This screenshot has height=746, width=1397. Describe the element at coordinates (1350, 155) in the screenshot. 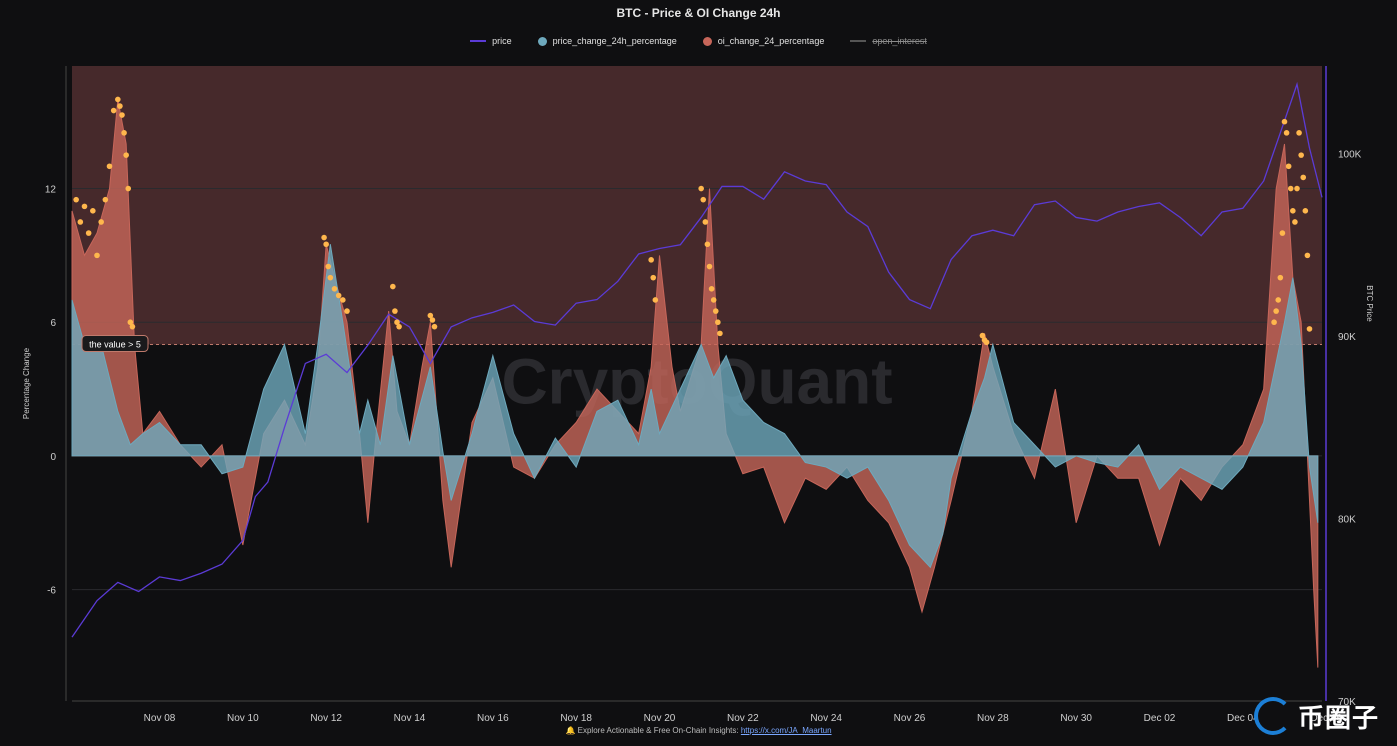

I see `y2-tick-label: 100K` at that location.